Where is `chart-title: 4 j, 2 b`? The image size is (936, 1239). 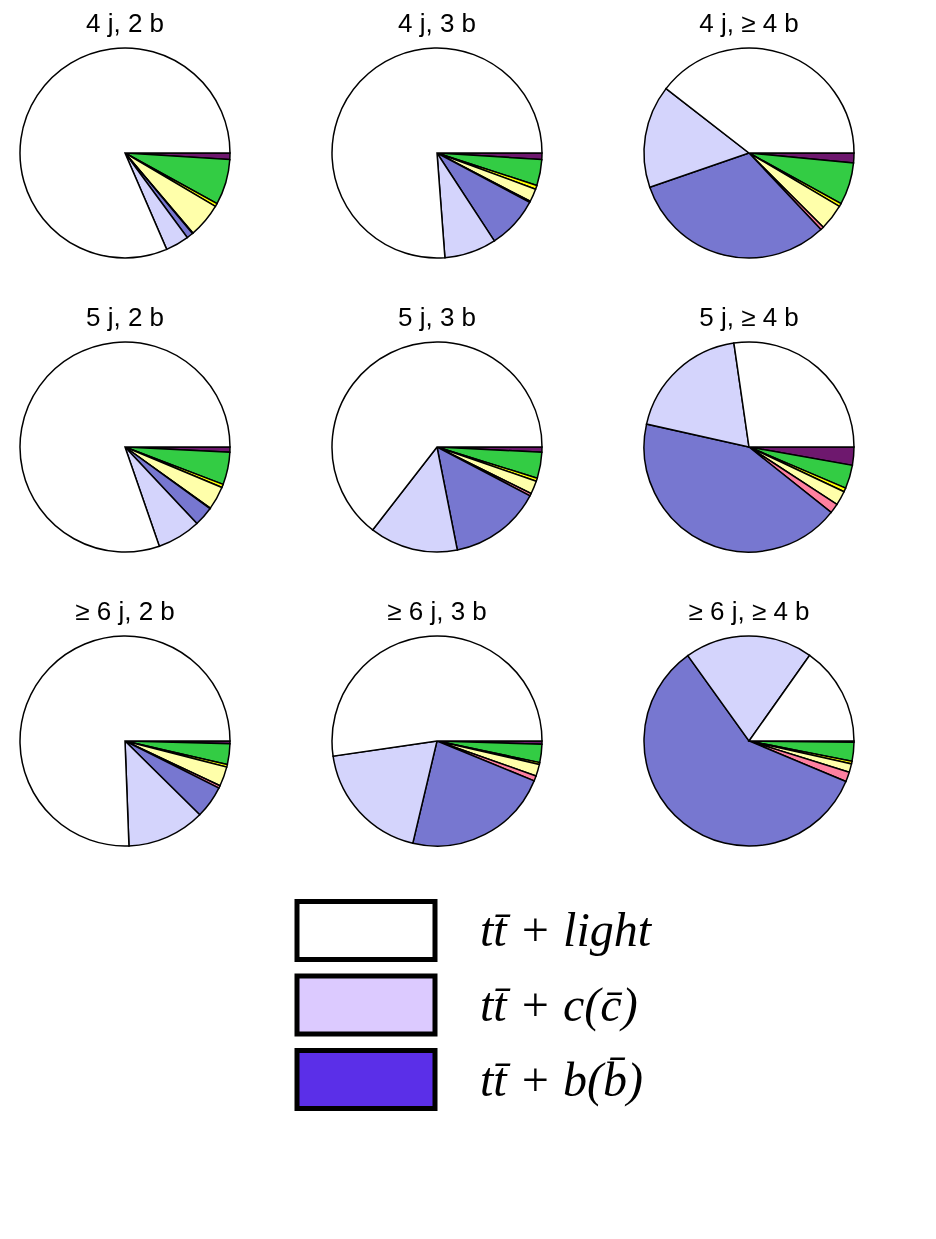 chart-title: 4 j, 2 b is located at coordinates (125, 23).